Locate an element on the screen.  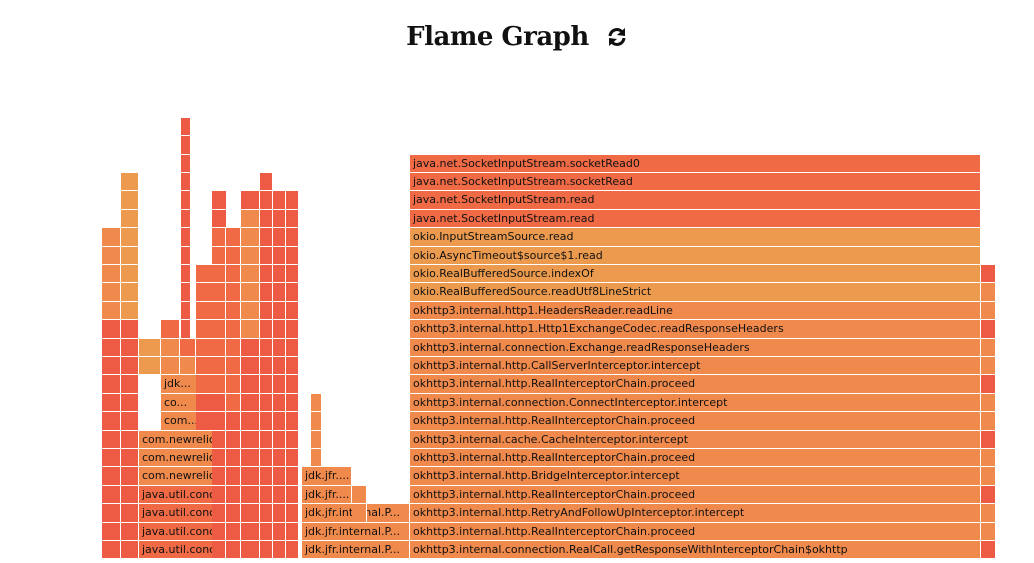
main-stack-frame: java.net.SocketInputStream.socketRead is located at coordinates (695, 182).